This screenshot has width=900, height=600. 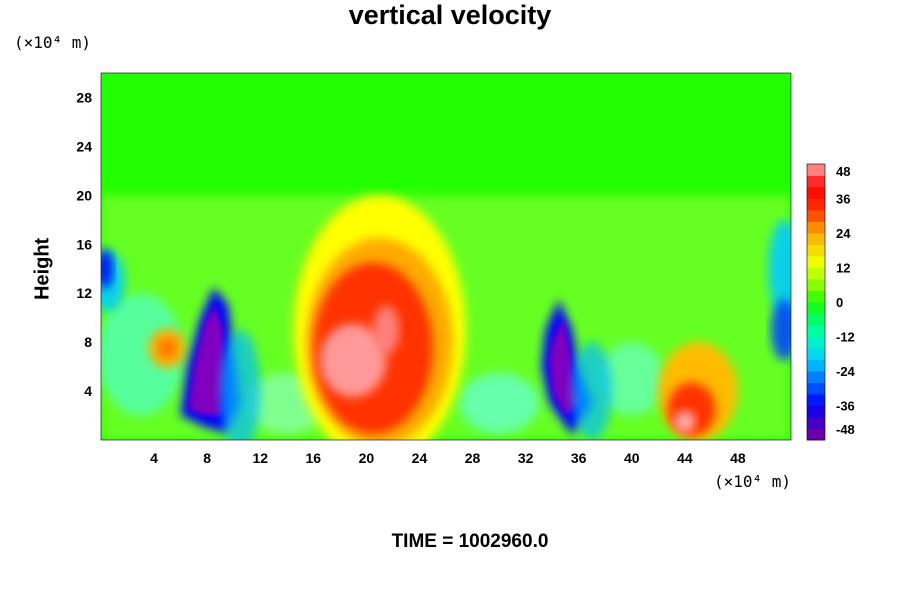 What do you see at coordinates (167, 348) in the screenshot?
I see `warm-patch` at bounding box center [167, 348].